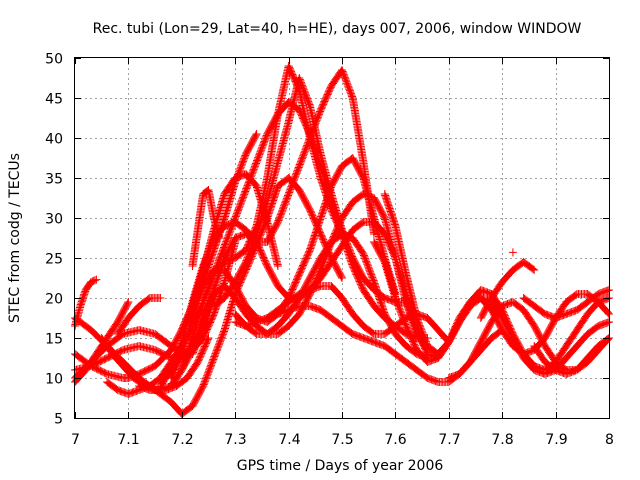 This screenshot has height=480, width=640. I want to click on x-tick-label: 7.3, so click(235, 440).